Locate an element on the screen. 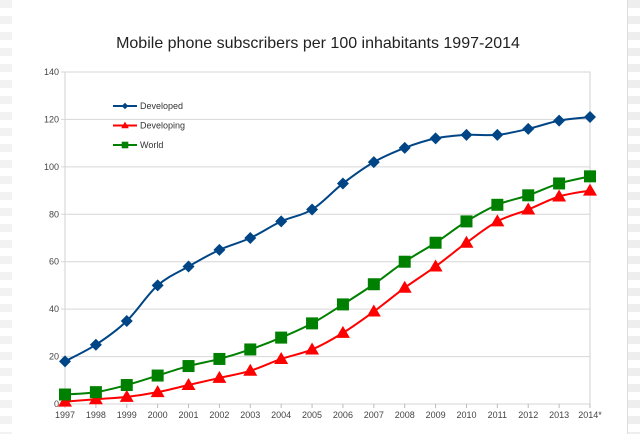 The height and width of the screenshot is (434, 640). x-tick-label: 2006 is located at coordinates (343, 415).